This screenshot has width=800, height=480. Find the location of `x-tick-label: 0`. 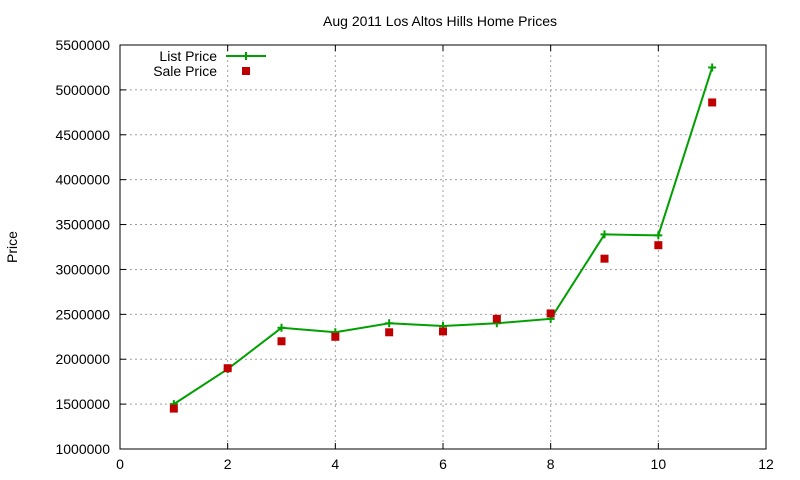

x-tick-label: 0 is located at coordinates (120, 464).